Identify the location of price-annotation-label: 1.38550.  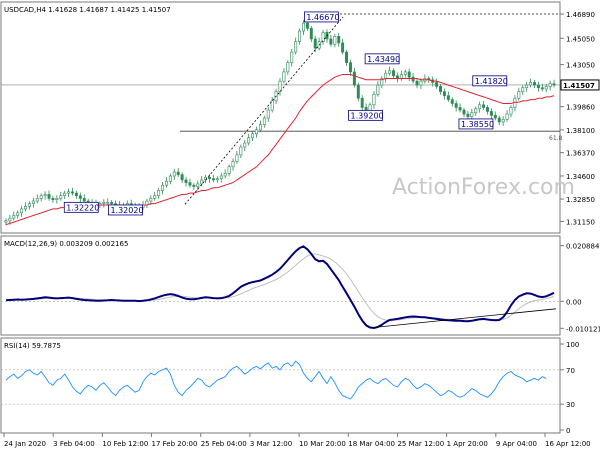
(477, 124).